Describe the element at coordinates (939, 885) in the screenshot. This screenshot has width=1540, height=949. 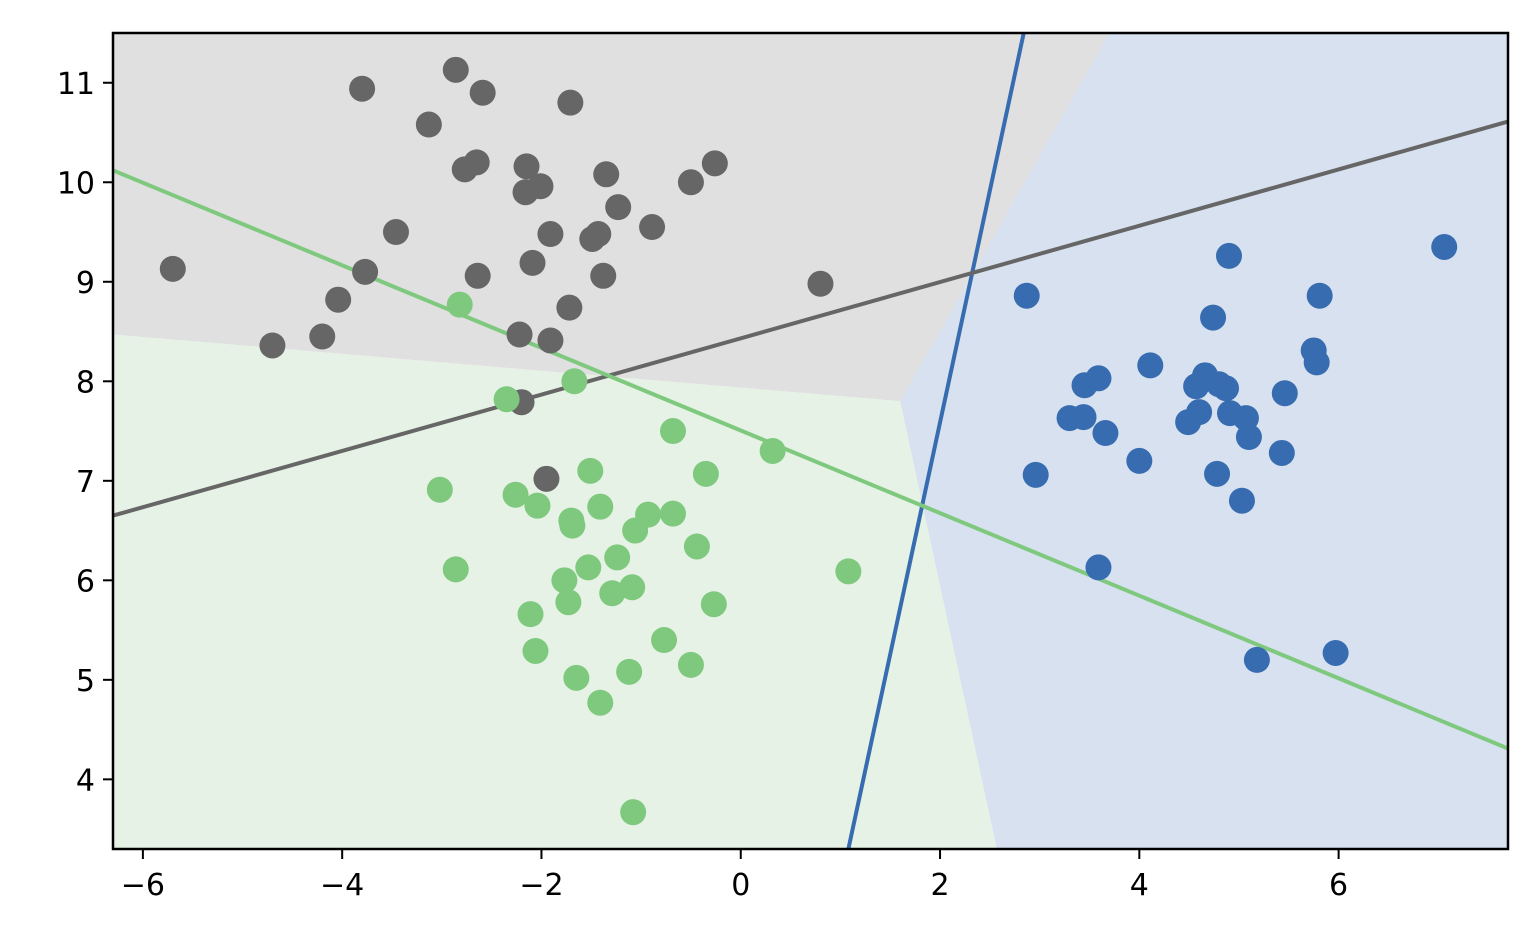
I see `x-tick-label: 2` at that location.